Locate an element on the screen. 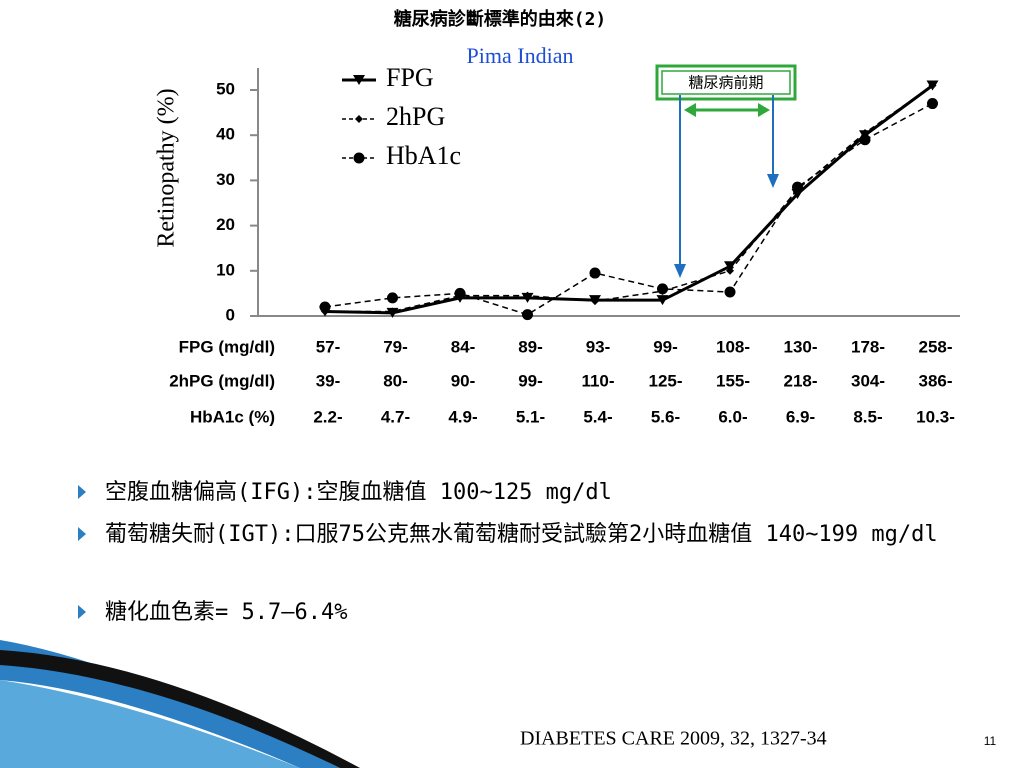 The image size is (1024, 768). bullet: 空腹血糖偏高(IFG):空腹血糖值 100~125 mg/dl is located at coordinates (358, 492).